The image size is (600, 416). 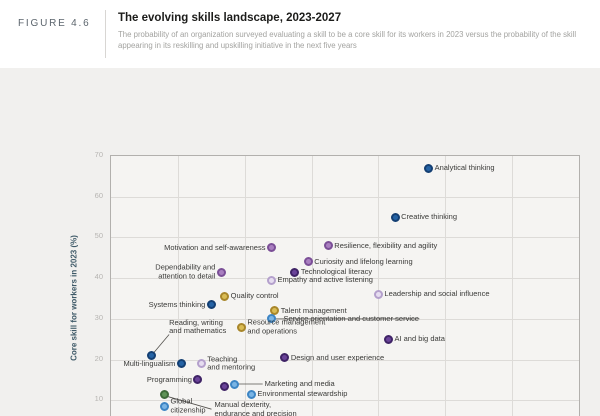 I want to click on point-label: Systems thinking, so click(x=177, y=304).